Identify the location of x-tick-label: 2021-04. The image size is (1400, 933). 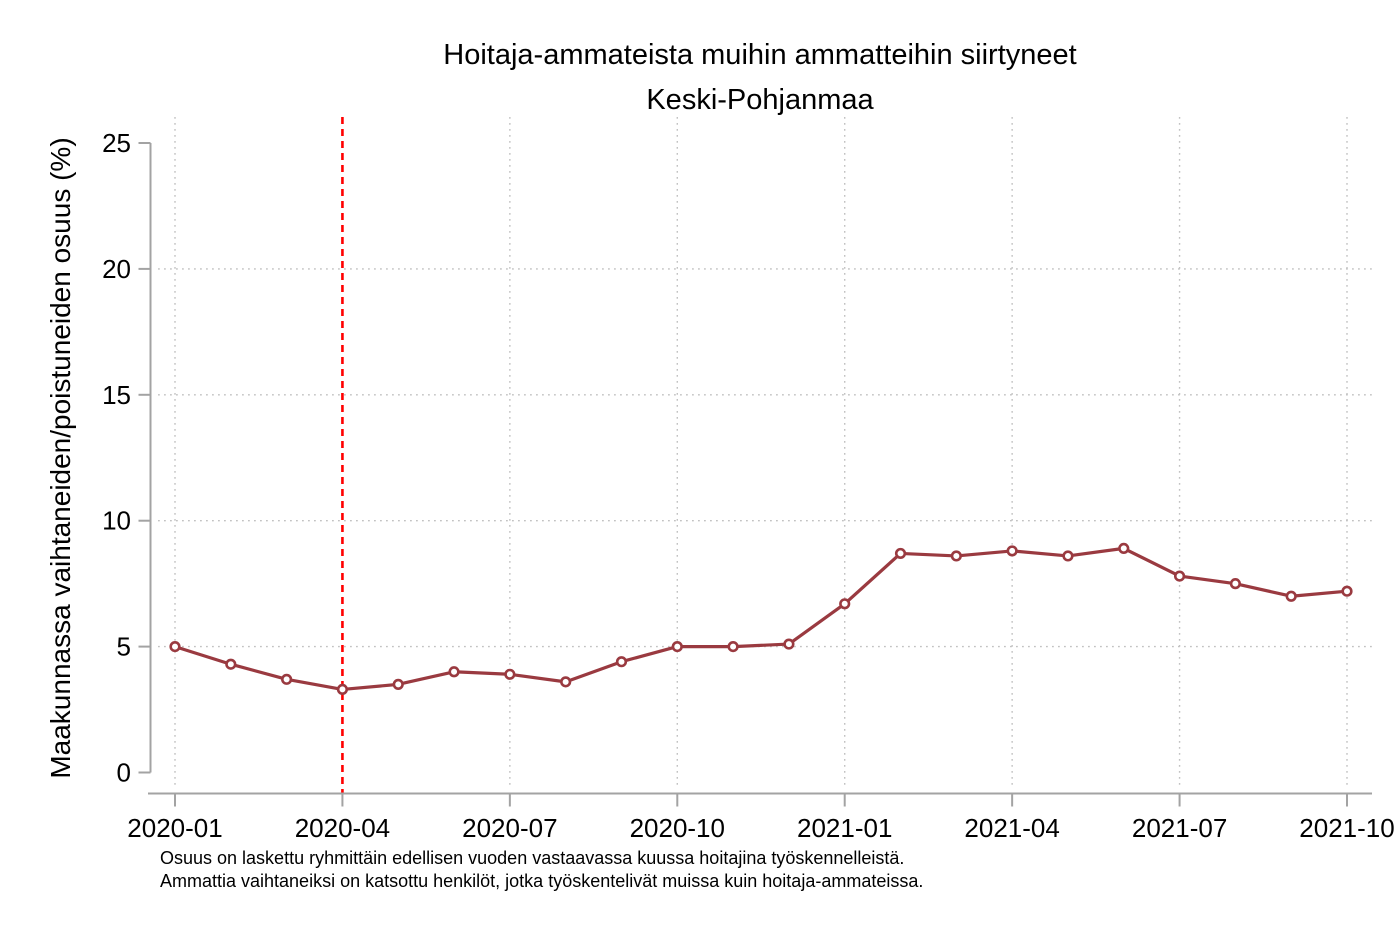
(1011, 828).